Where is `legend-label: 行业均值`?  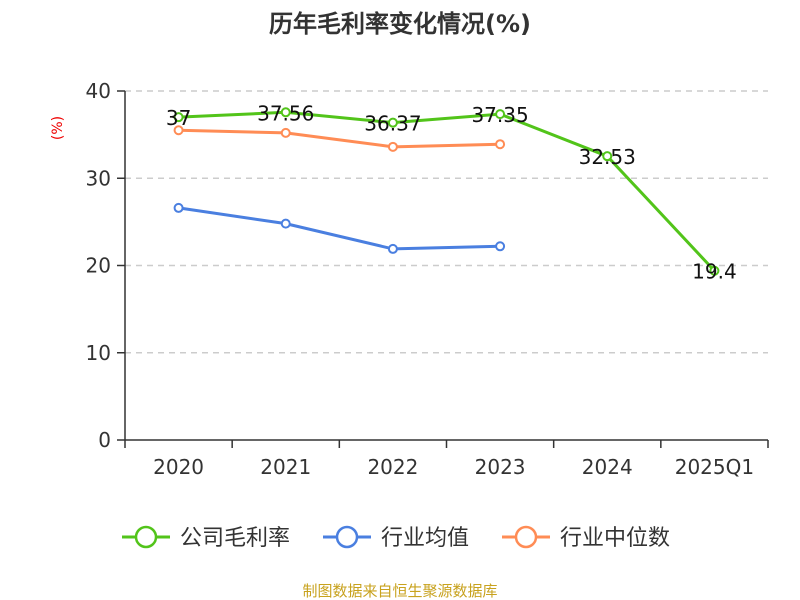 legend-label: 行业均值 is located at coordinates (425, 538).